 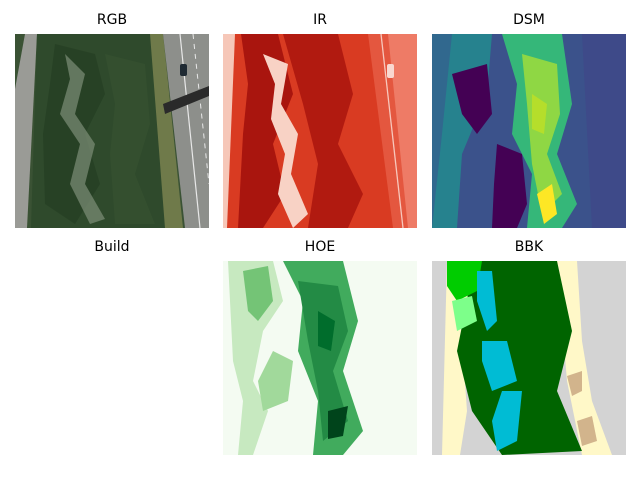 I want to click on build-image, so click(x=112, y=358).